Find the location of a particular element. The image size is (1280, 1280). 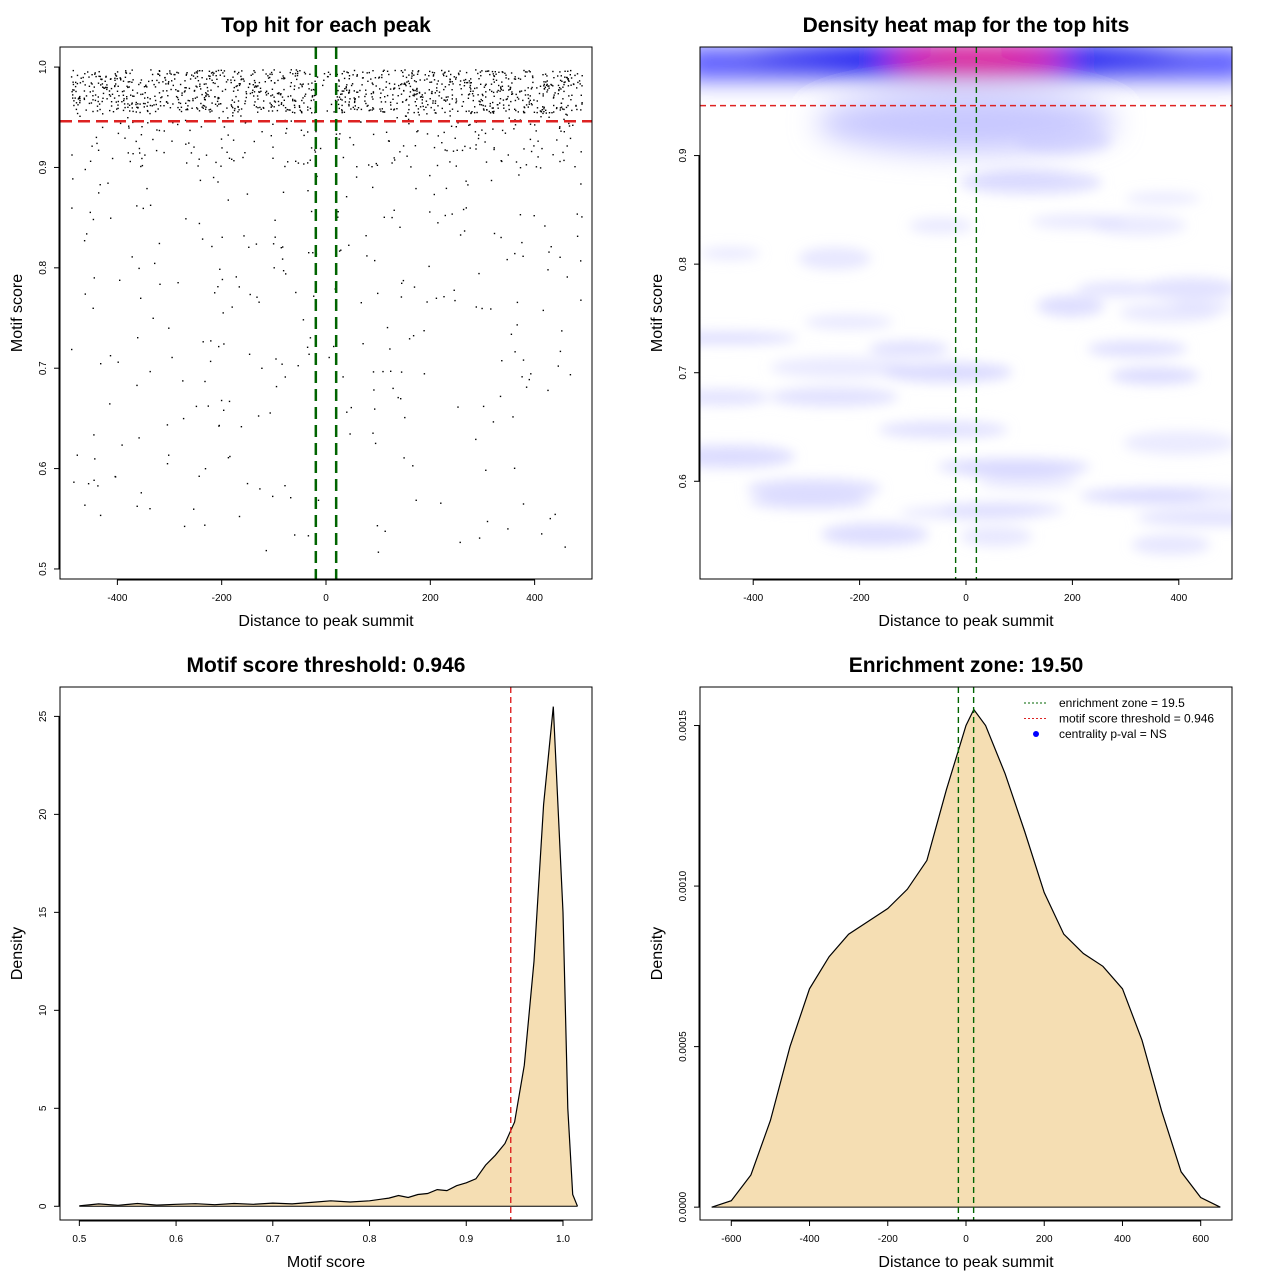

y-tick-label: 0.6 is located at coordinates (683, 481).